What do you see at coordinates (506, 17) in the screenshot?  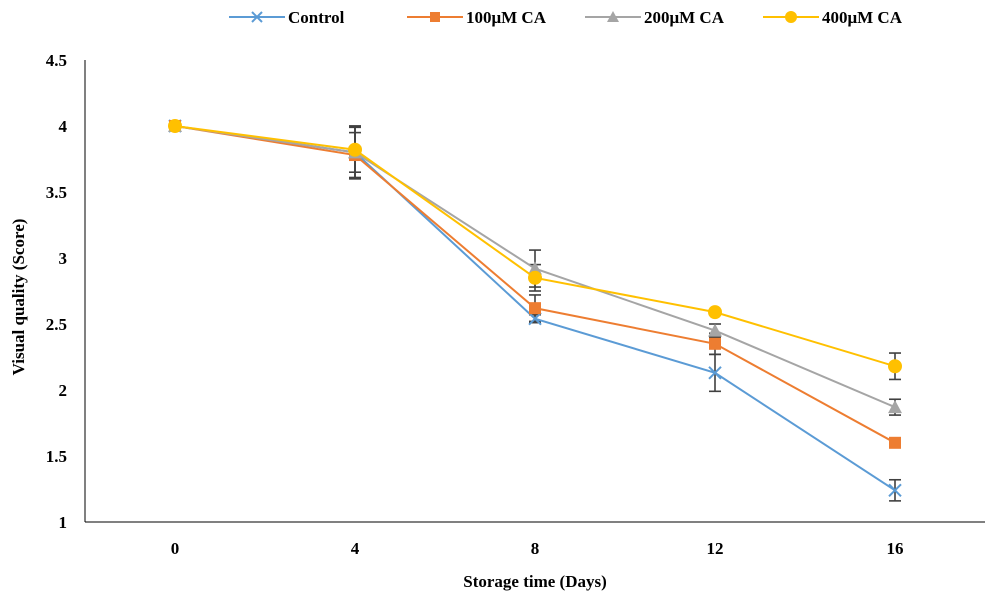 I see `legend-label: 100μM CA` at bounding box center [506, 17].